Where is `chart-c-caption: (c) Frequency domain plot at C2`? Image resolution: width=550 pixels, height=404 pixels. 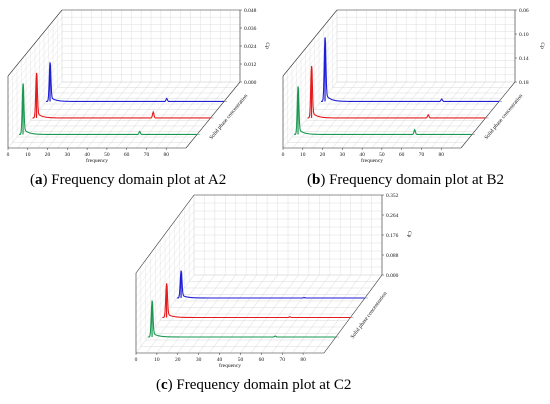
chart-c-caption: (c) Frequency domain plot at C2 is located at coordinates (254, 385).